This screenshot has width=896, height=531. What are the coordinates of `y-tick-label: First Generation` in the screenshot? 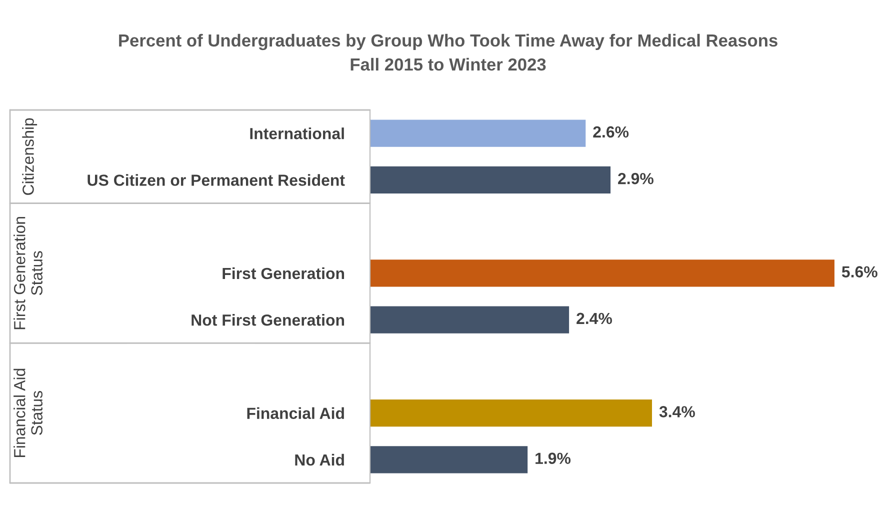 It's located at (283, 273).